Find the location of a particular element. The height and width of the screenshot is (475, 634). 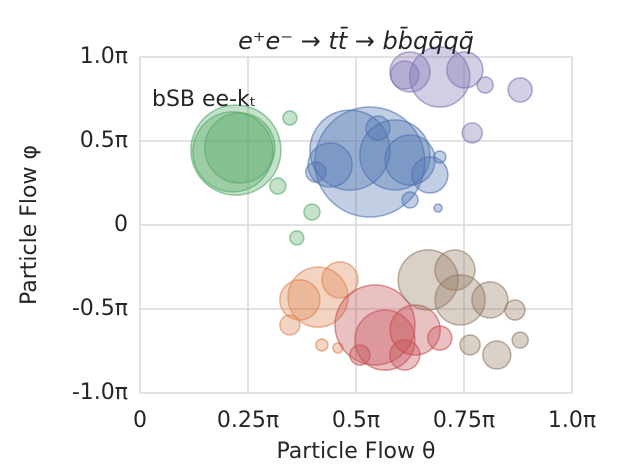

x-tick-label: 0 is located at coordinates (140, 420).